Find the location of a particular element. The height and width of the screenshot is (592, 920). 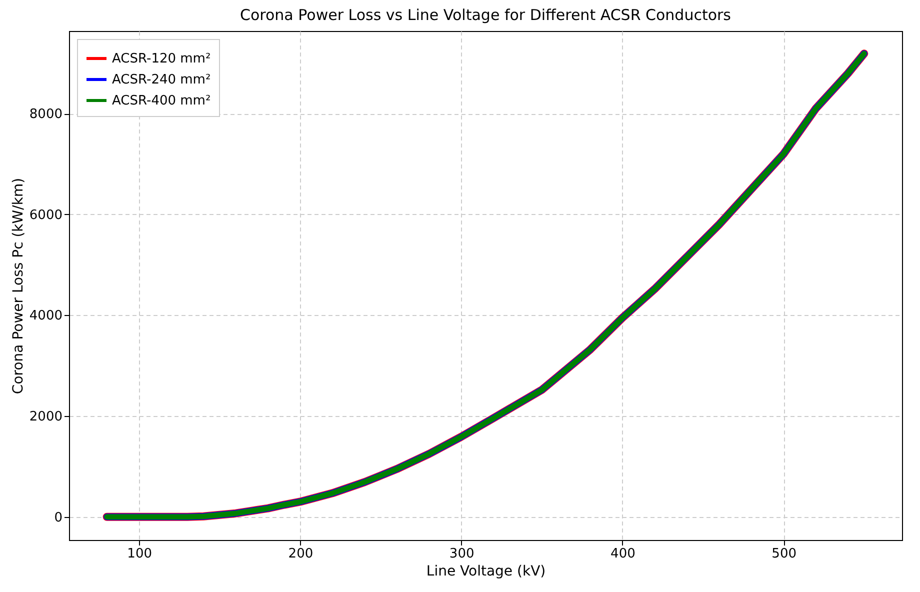

x-tick-label: 500 is located at coordinates (784, 554).